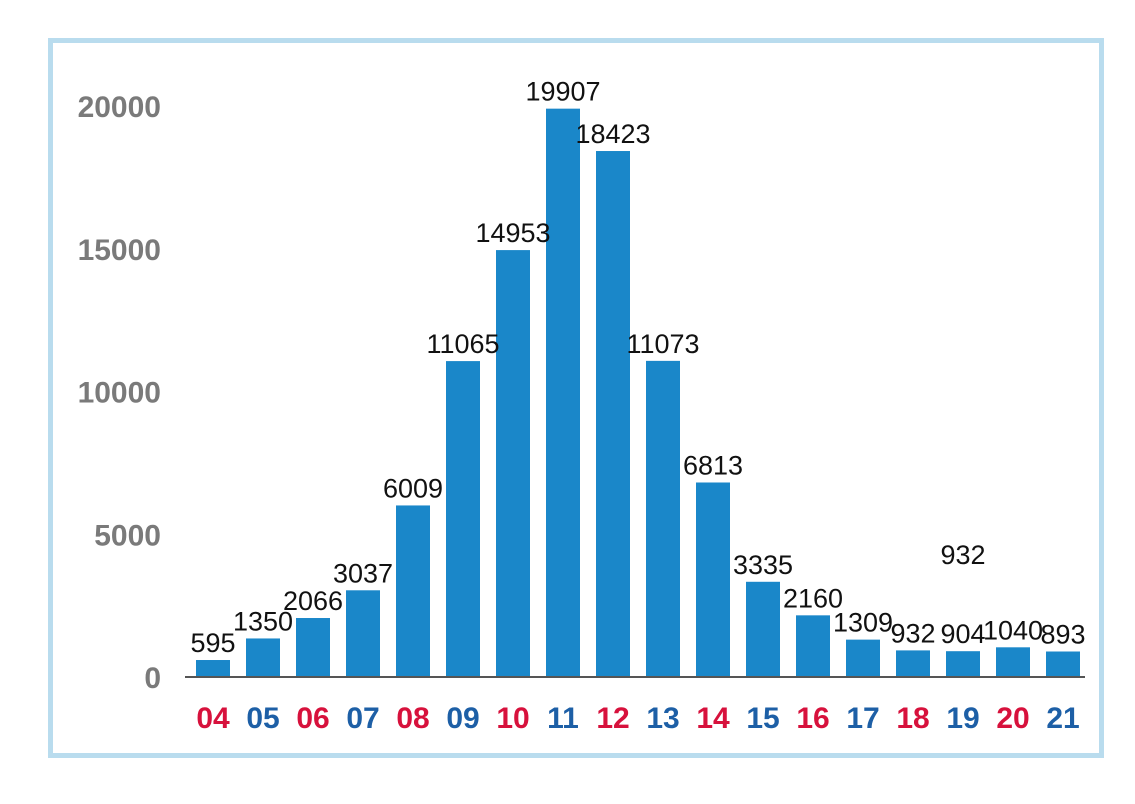 Image resolution: width=1135 pixels, height=804 pixels. I want to click on x-tick-label: 20, so click(1012, 718).